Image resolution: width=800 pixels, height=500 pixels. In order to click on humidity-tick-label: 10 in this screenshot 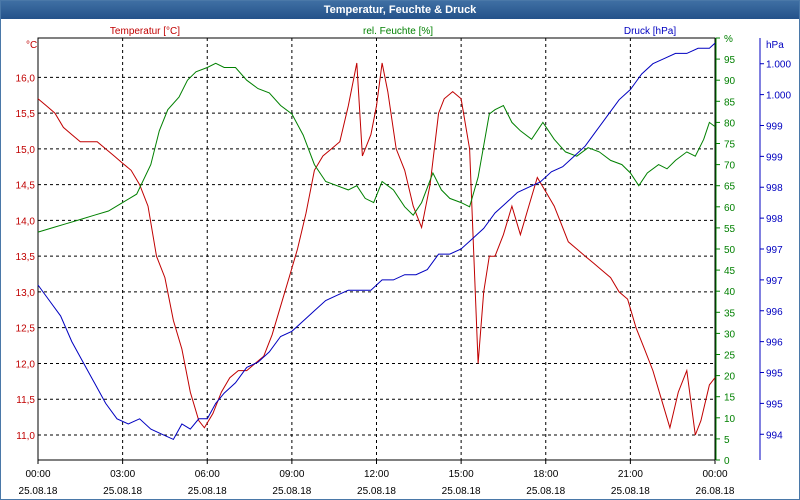, I will do `click(730, 419)`.